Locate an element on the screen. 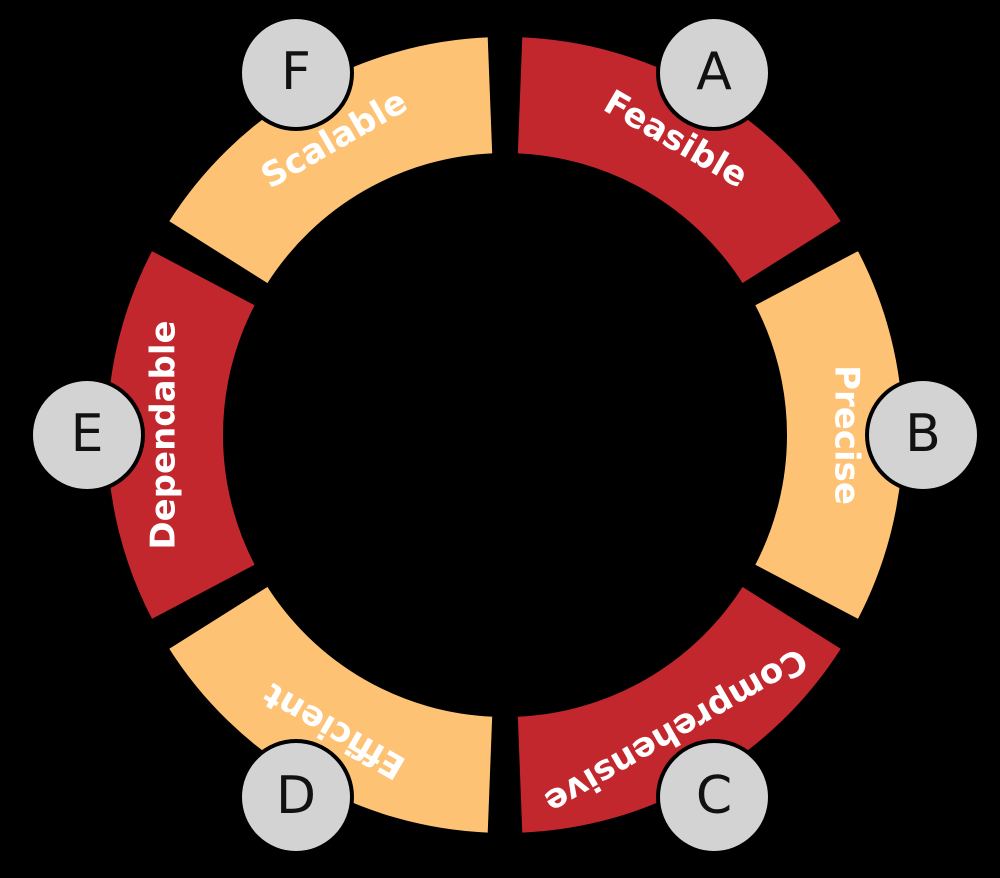 This screenshot has height=878, width=1000. letter-badge-text: E is located at coordinates (87, 434).